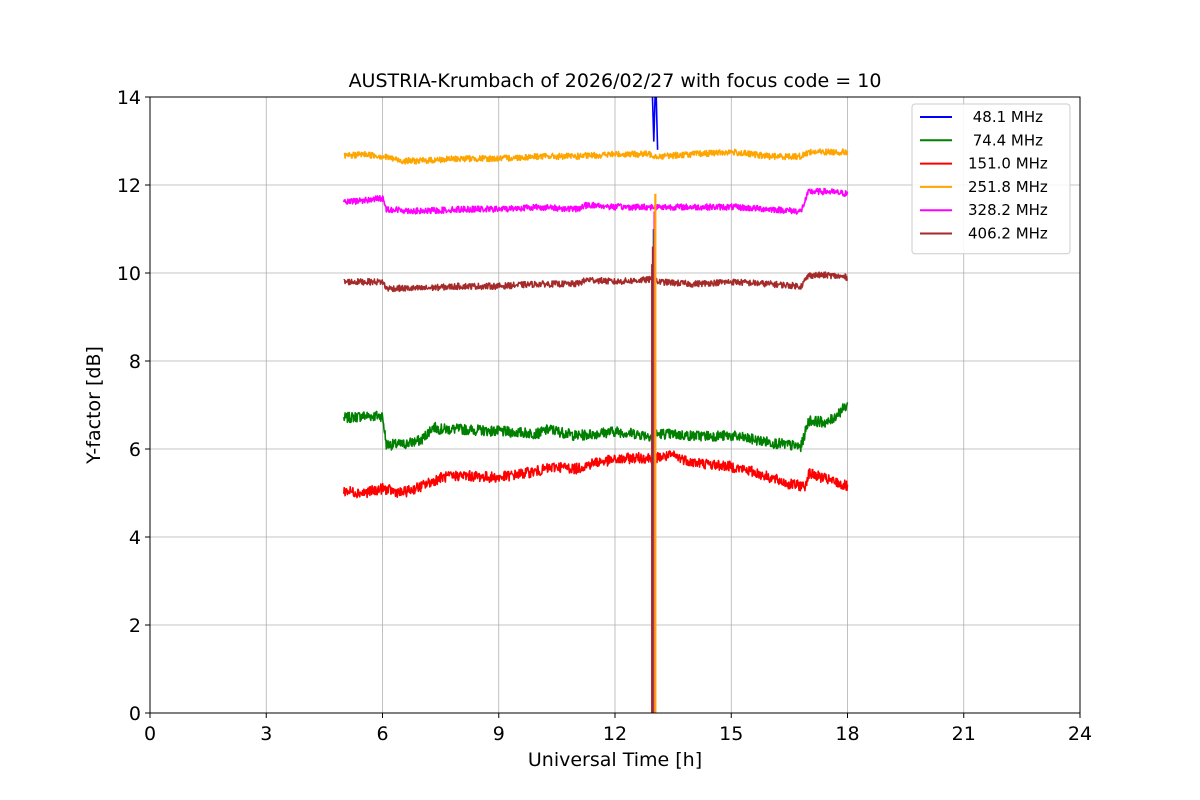  What do you see at coordinates (1008, 164) in the screenshot?
I see `legend-entry: 151.0 MHz` at bounding box center [1008, 164].